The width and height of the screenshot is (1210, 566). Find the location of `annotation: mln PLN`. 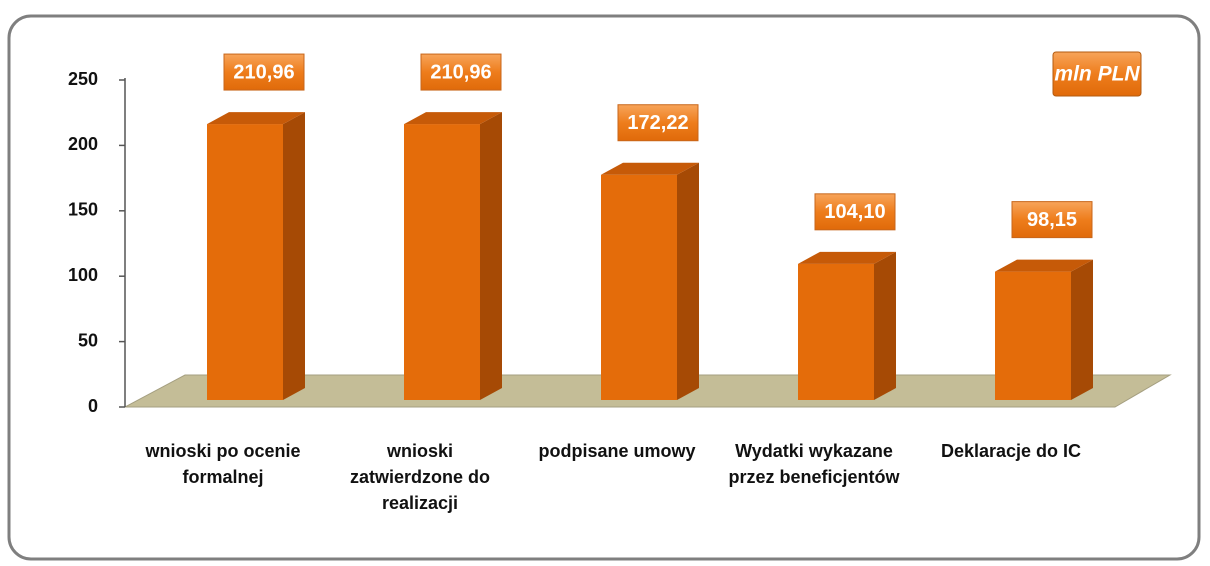

annotation: mln PLN is located at coordinates (1097, 74).